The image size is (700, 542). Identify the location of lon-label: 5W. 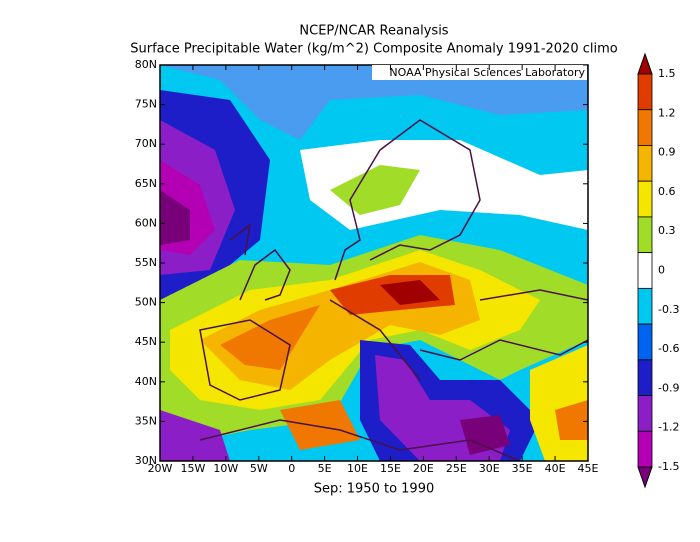
(259, 468).